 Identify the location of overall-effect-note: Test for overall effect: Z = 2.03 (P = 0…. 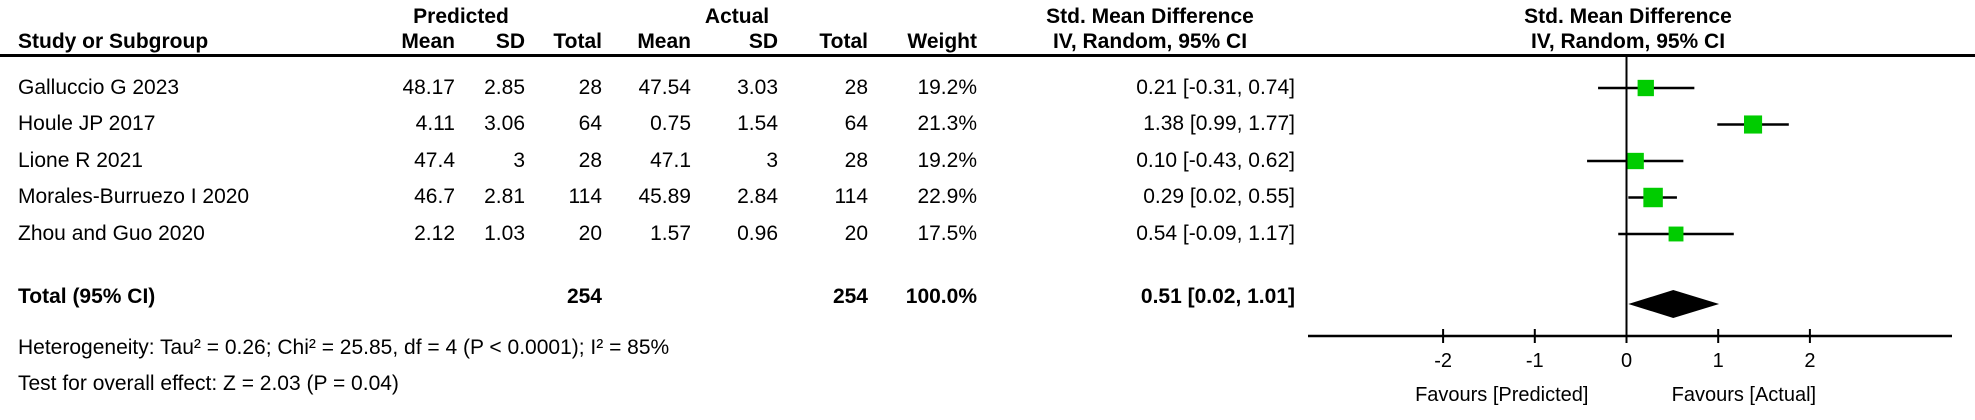
(208, 383).